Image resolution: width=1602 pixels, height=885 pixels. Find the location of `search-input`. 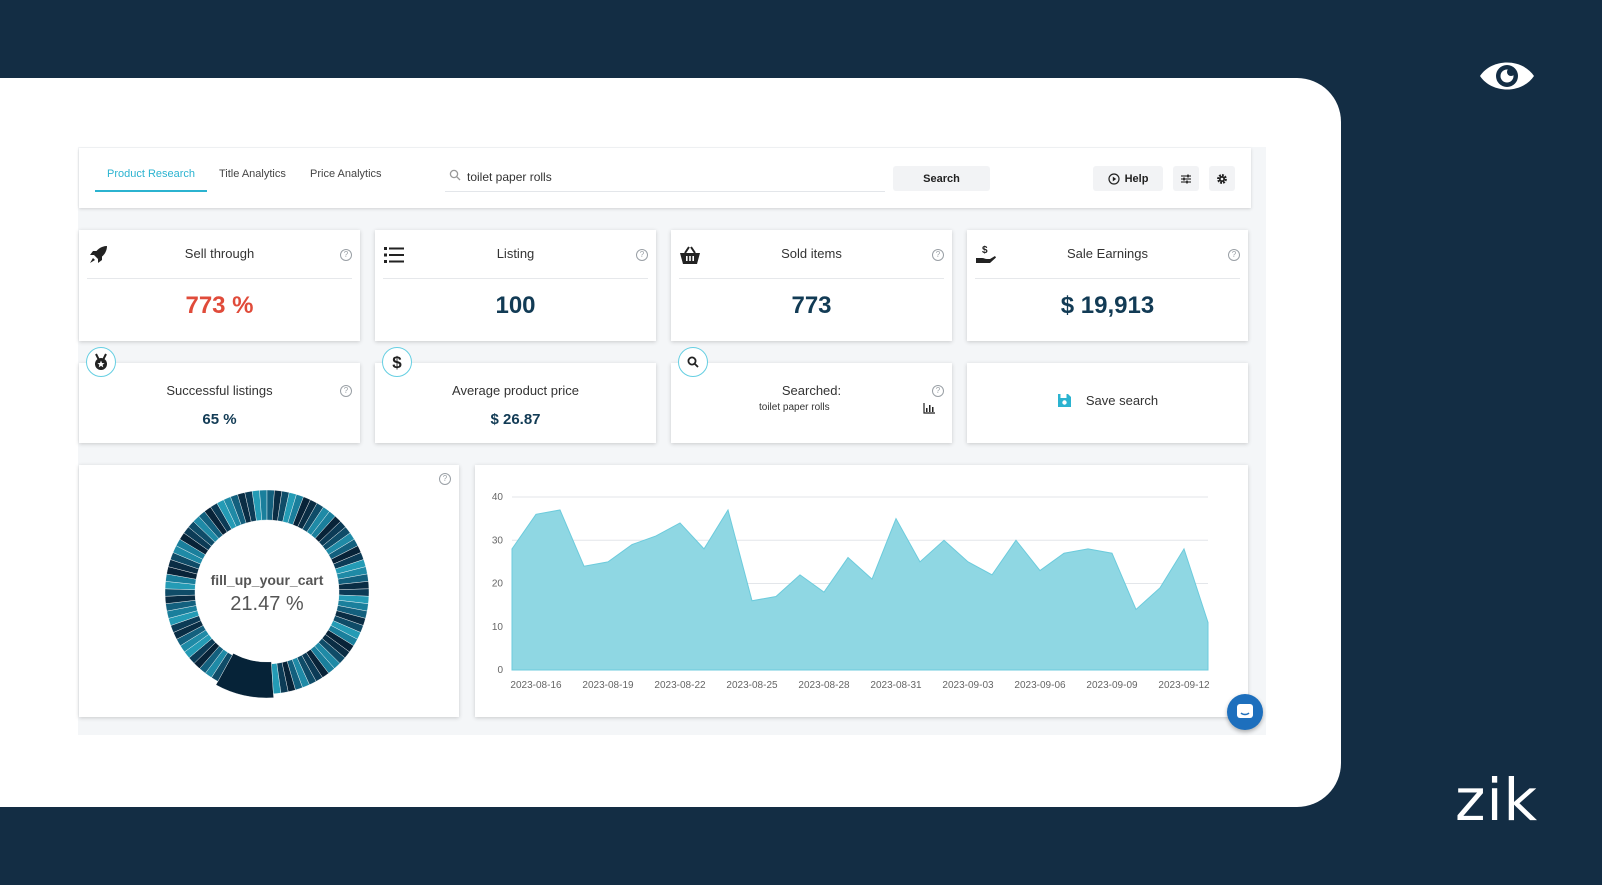

search-input is located at coordinates (667, 177).